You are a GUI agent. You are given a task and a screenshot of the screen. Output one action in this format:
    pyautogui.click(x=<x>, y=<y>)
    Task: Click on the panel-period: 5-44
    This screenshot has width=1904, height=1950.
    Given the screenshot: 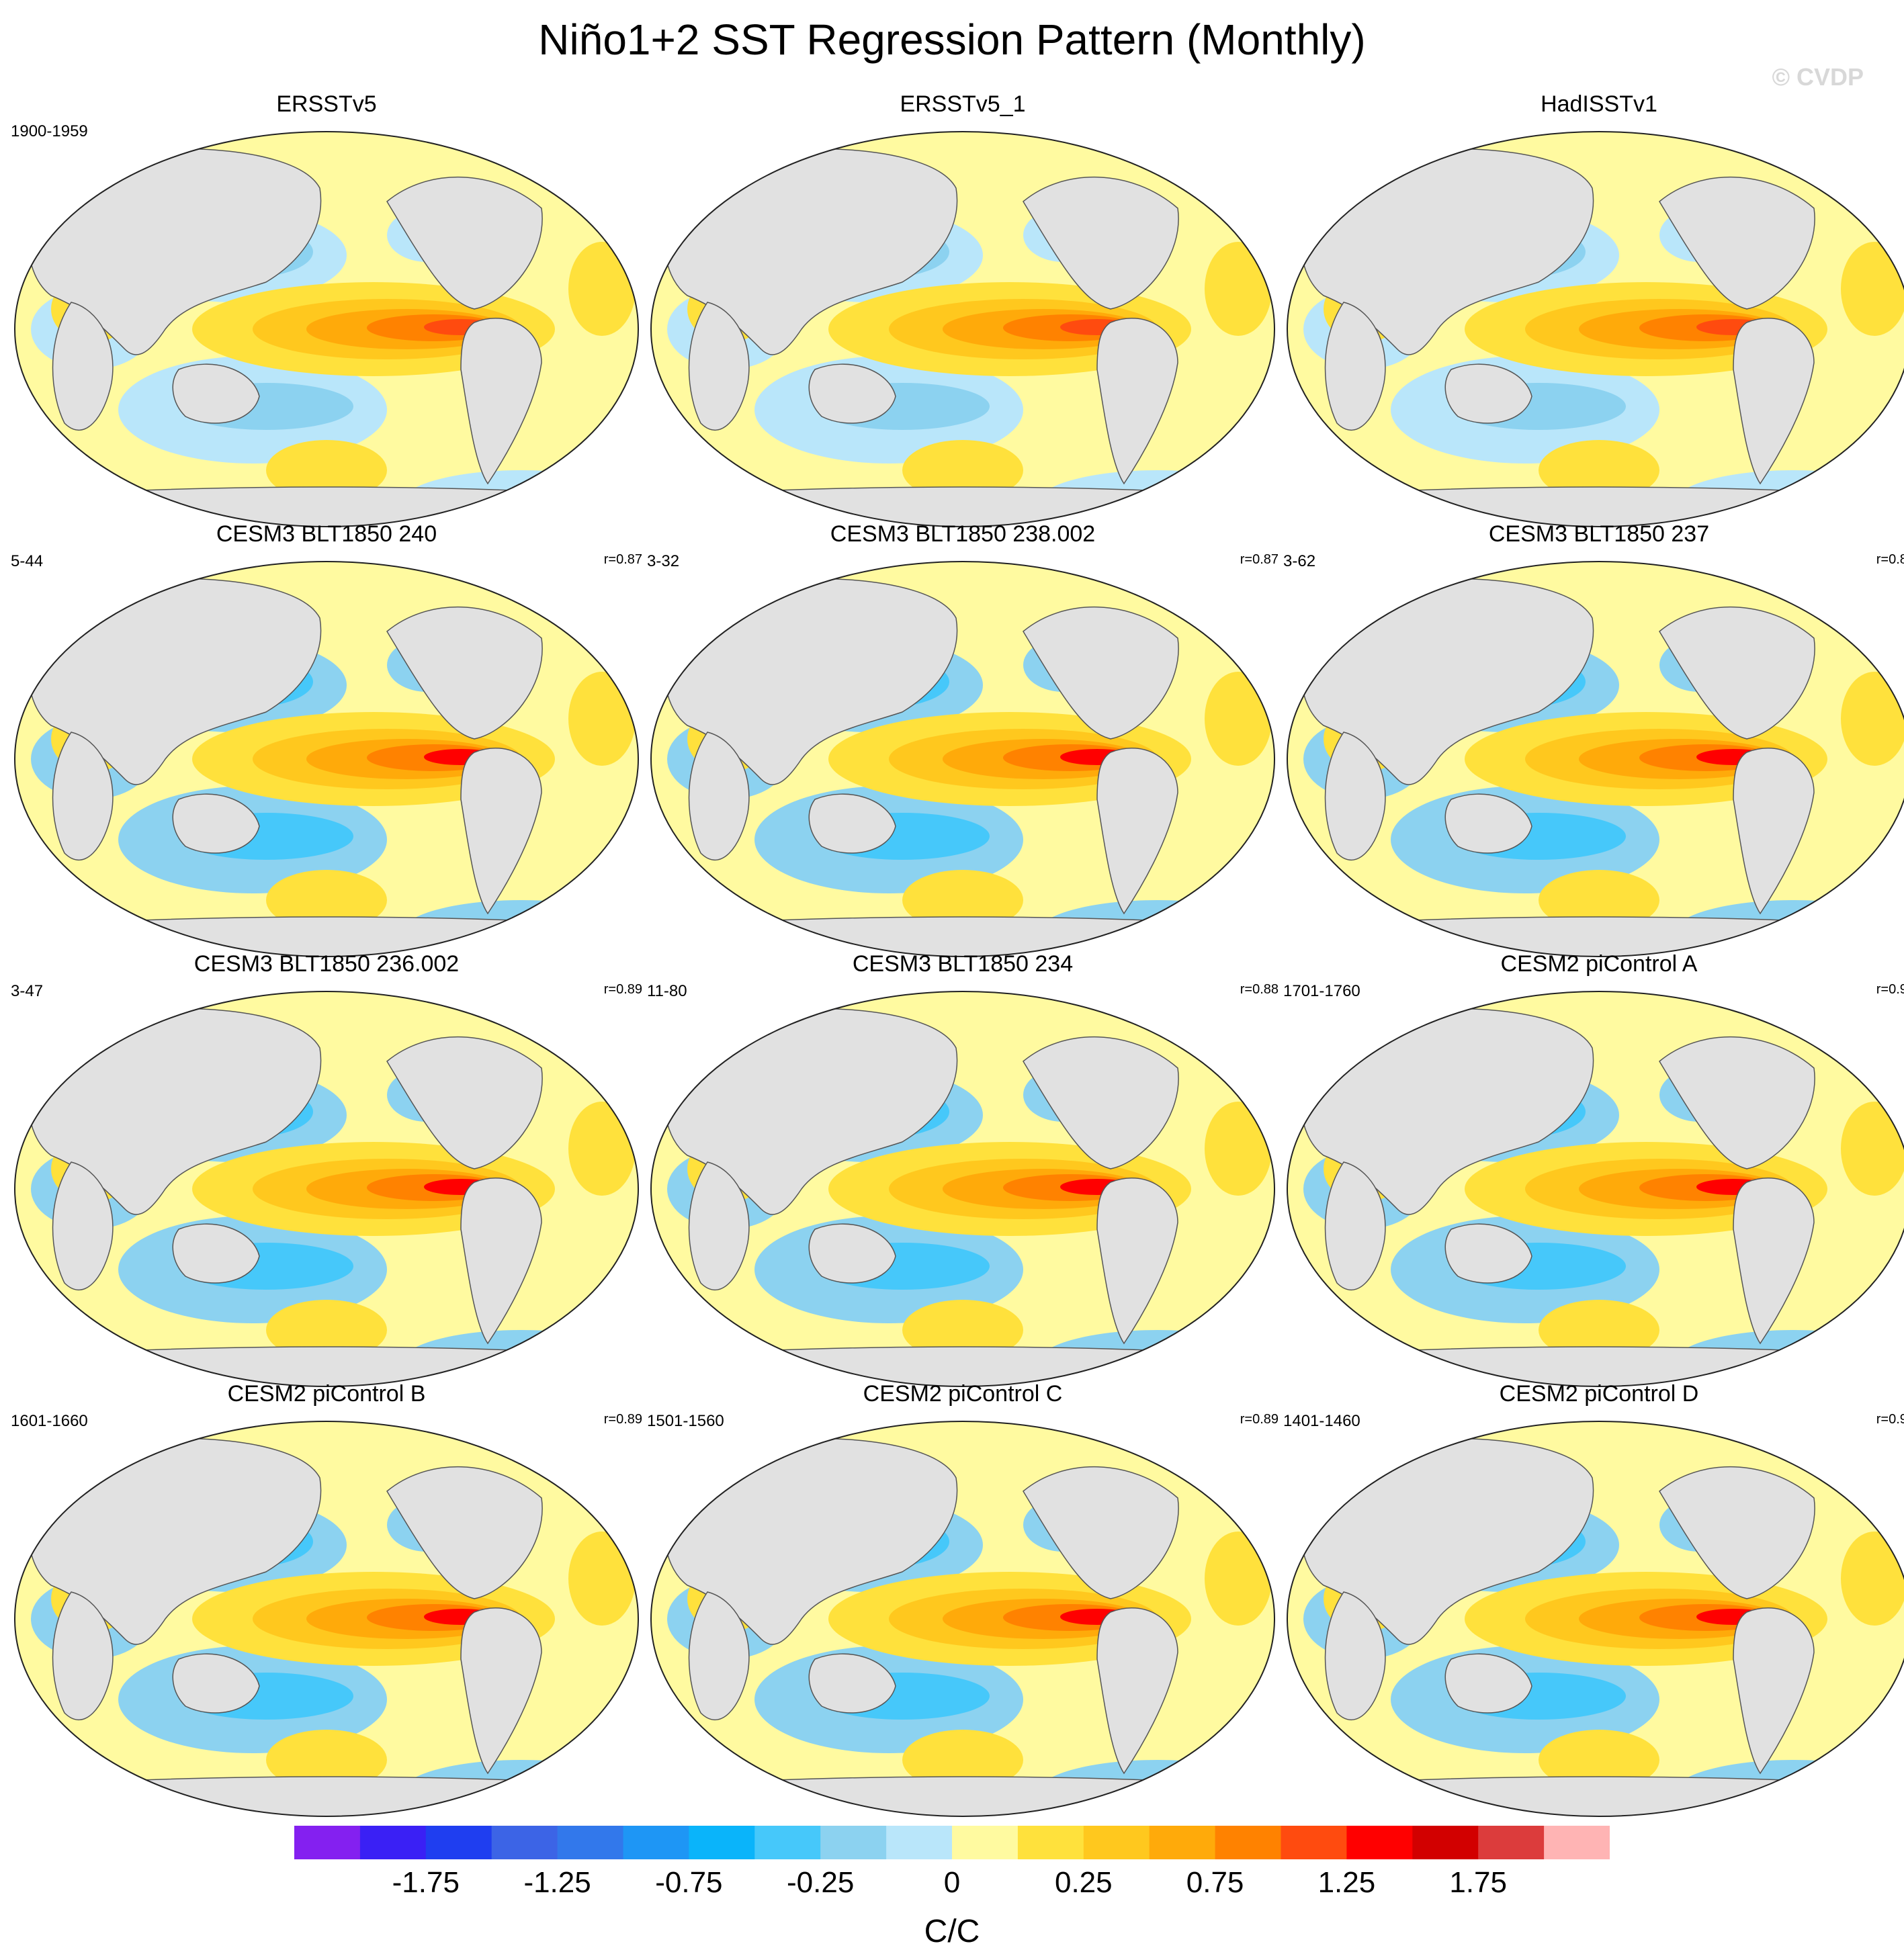 What is the action you would take?
    pyautogui.click(x=27, y=561)
    